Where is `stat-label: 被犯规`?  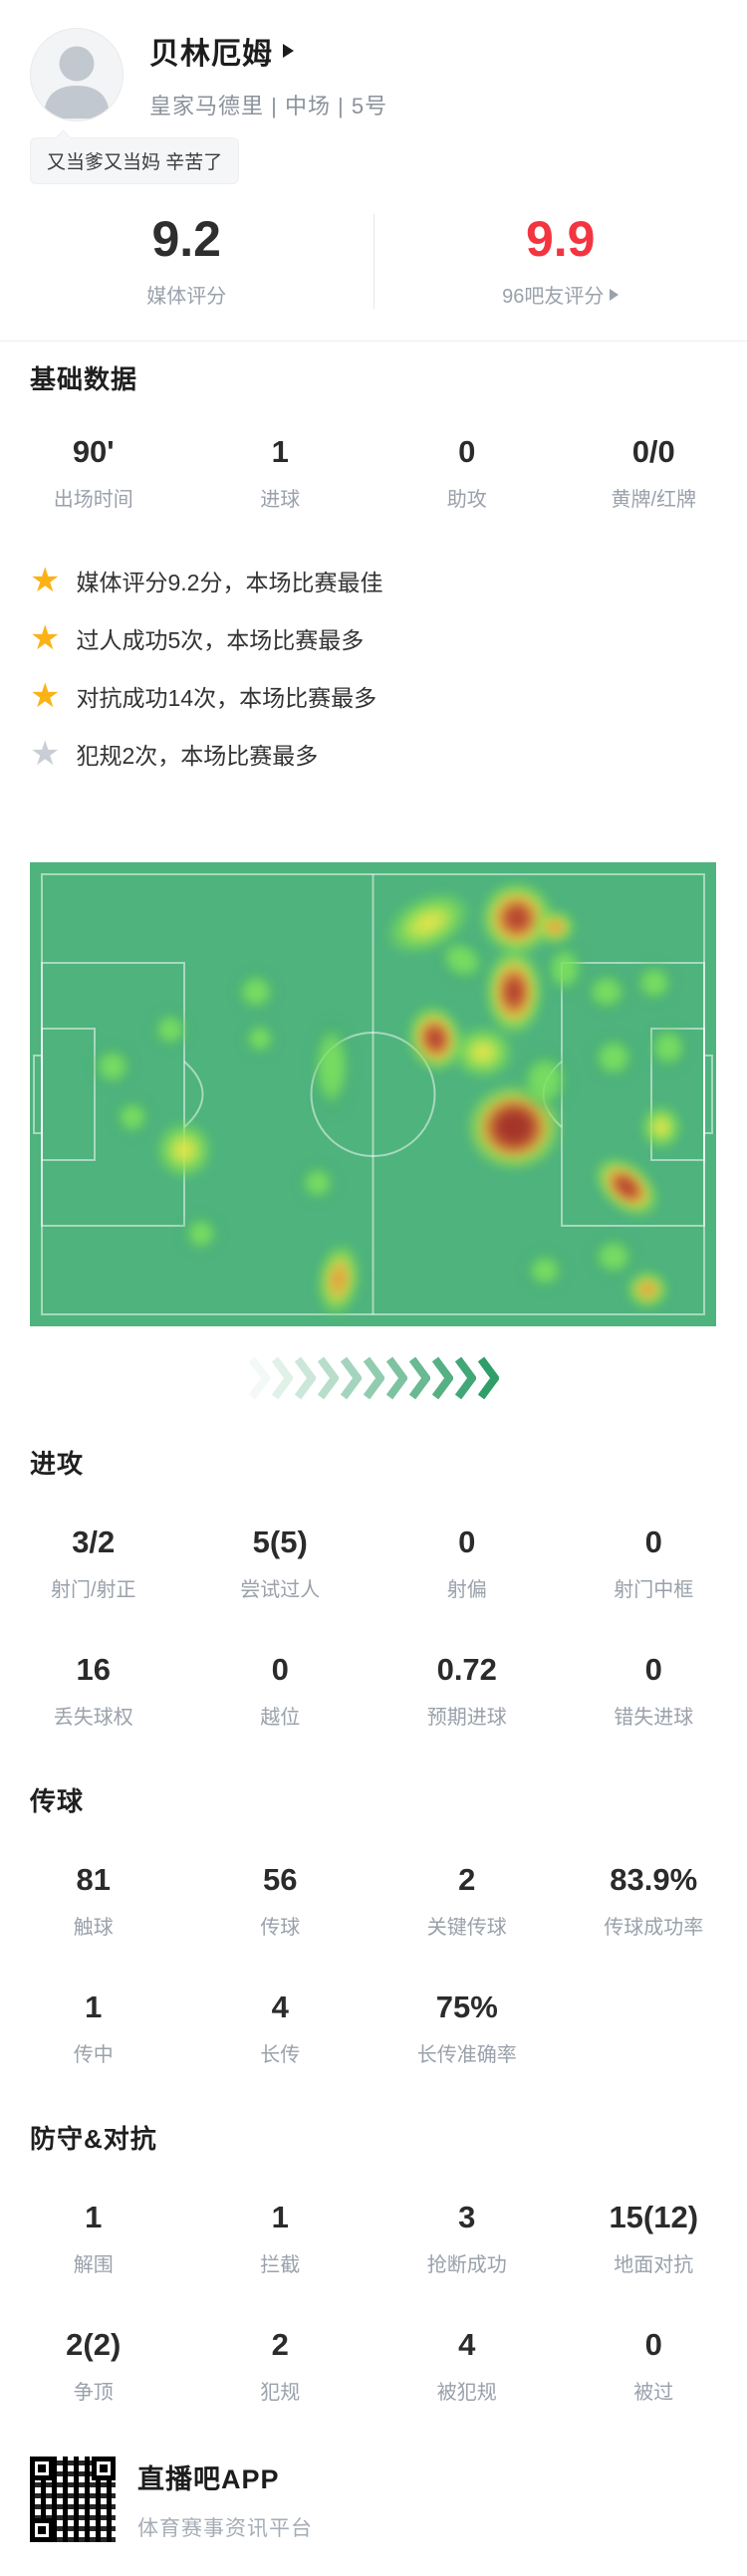 stat-label: 被犯规 is located at coordinates (467, 2390).